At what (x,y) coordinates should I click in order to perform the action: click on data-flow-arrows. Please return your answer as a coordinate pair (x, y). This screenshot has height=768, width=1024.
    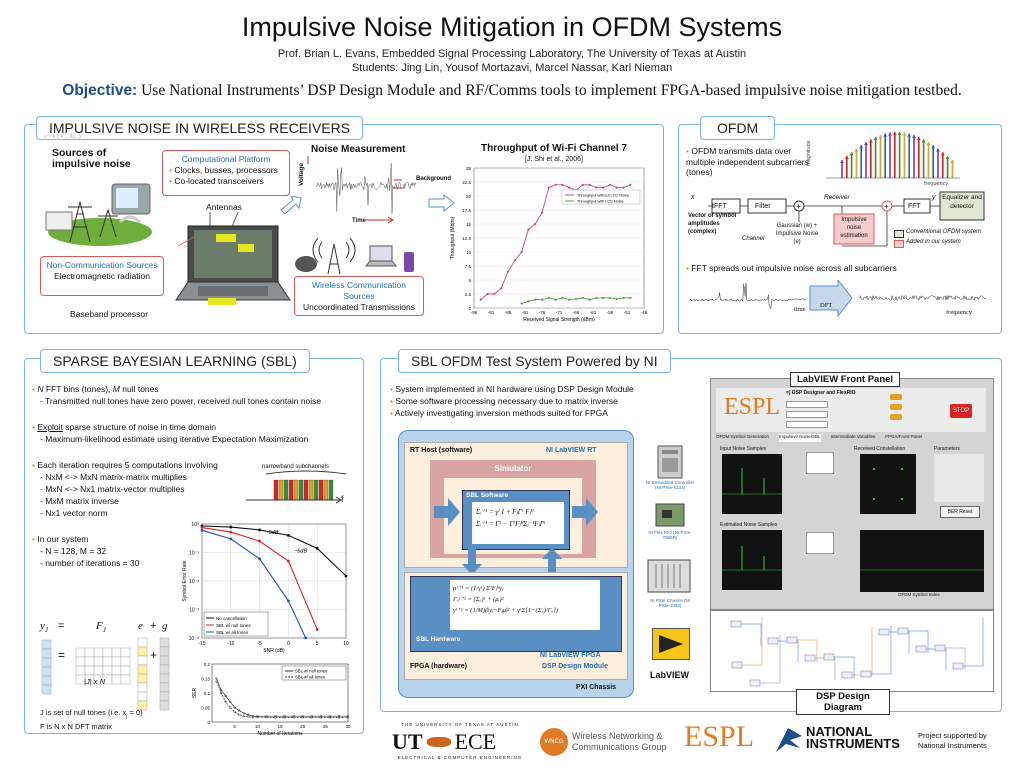
    Looking at the image, I should click on (516, 512).